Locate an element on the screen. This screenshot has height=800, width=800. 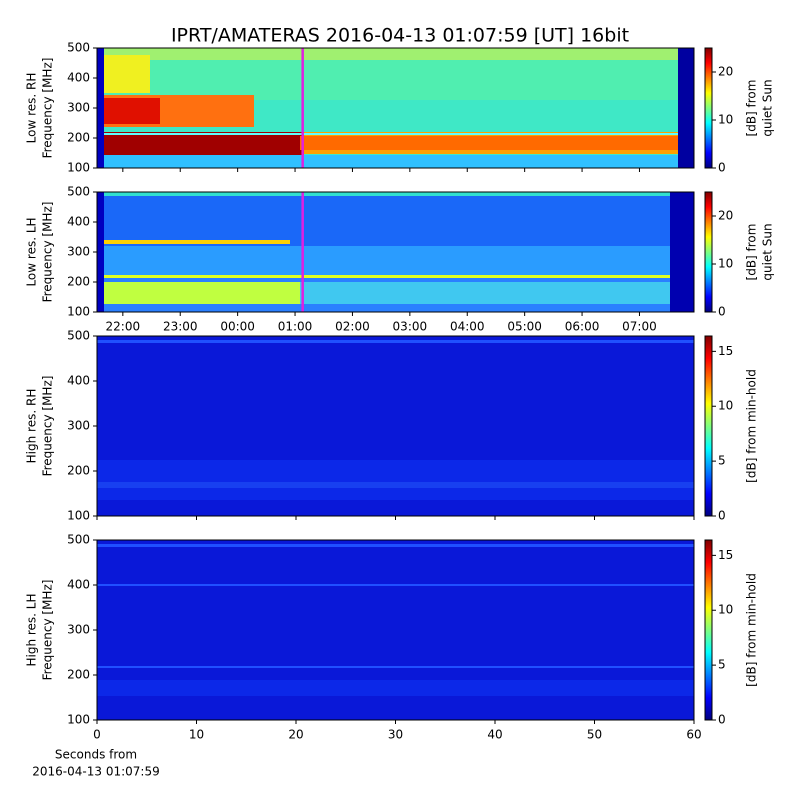
x-tick-label: 23:00 is located at coordinates (180, 327).